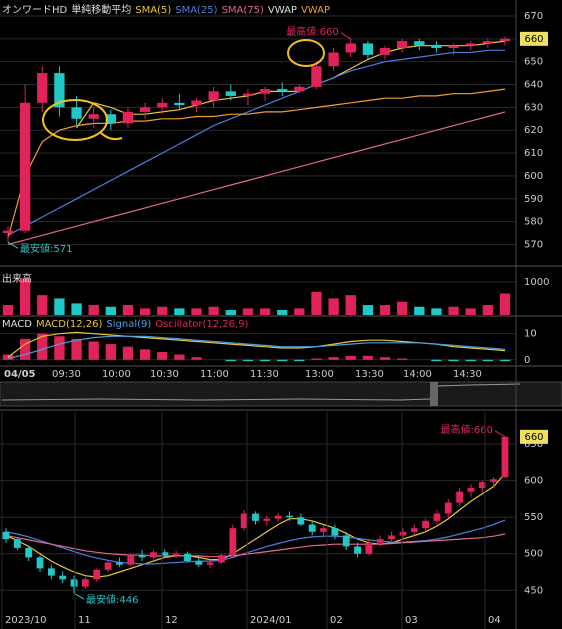 Image resolution: width=562 pixels, height=629 pixels. What do you see at coordinates (527, 360) in the screenshot?
I see `y-tick-label: 0` at bounding box center [527, 360].